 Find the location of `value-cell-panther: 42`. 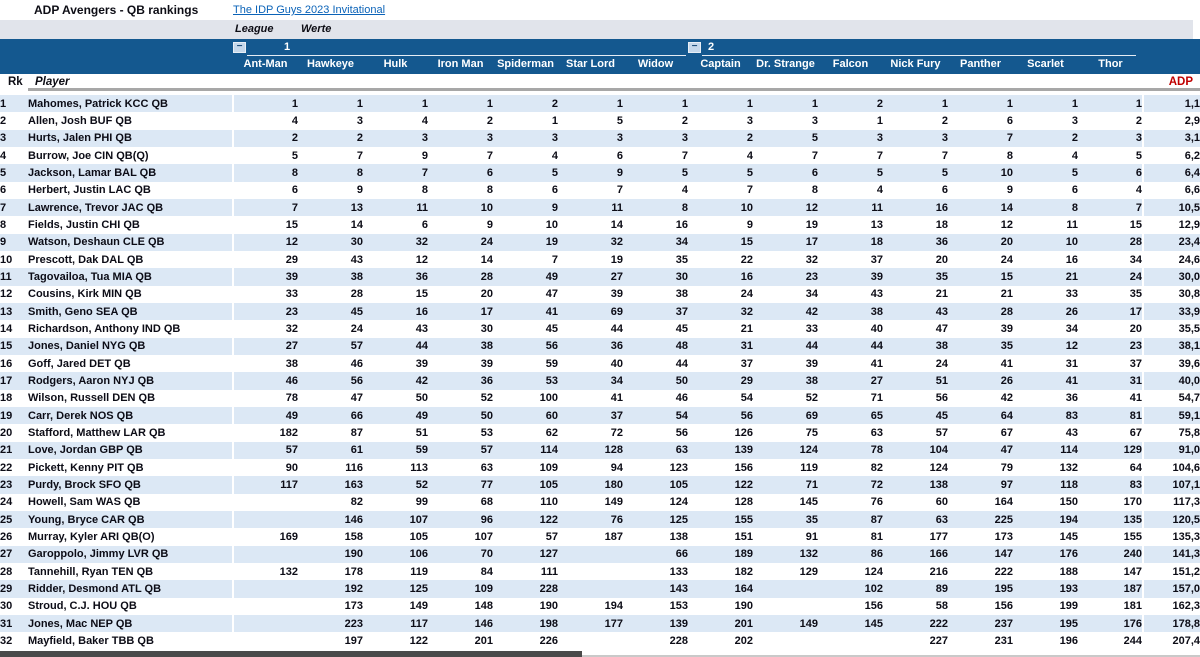

value-cell-panther: 42 is located at coordinates (1006, 398).